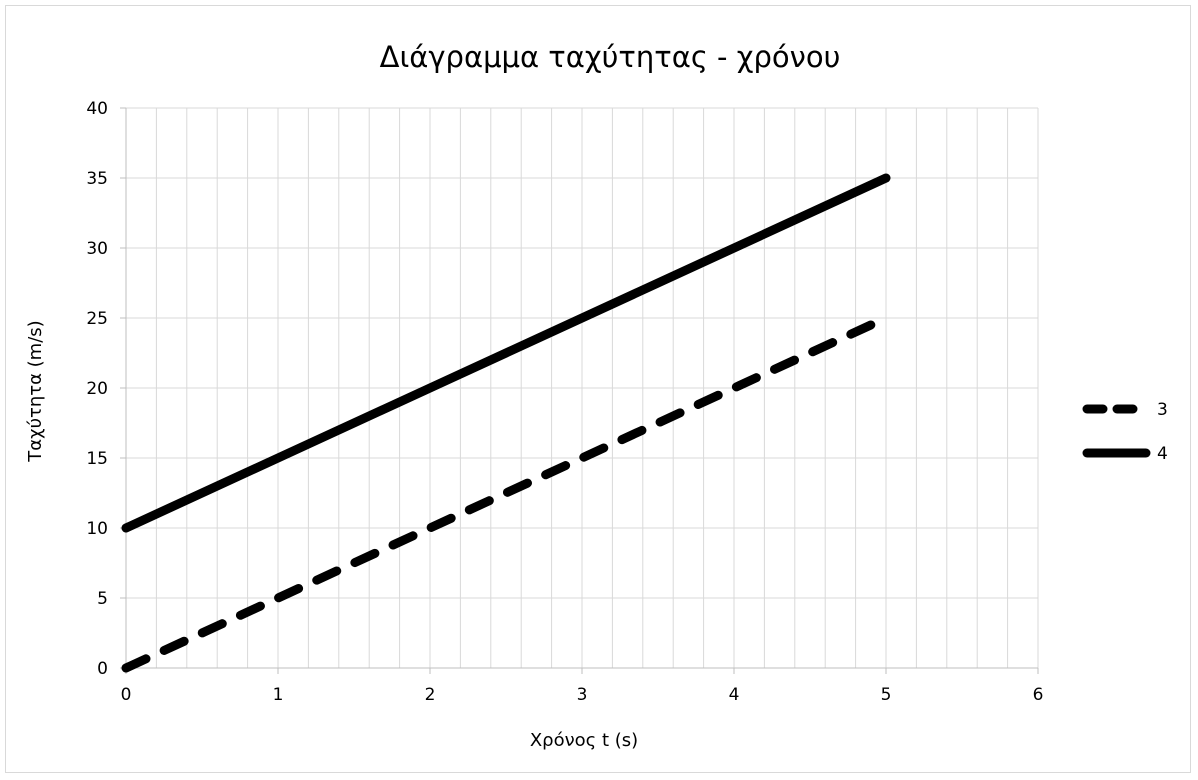 This screenshot has height=780, width=1198. Describe the element at coordinates (97, 459) in the screenshot. I see `y-tick-label: 15` at that location.